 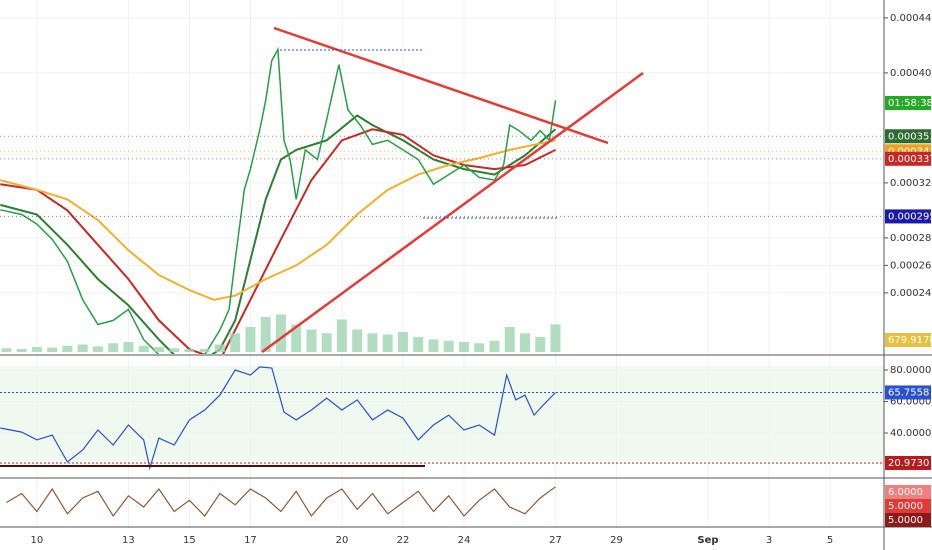 I want to click on oscillator-label: 6.0000, so click(x=905, y=492).